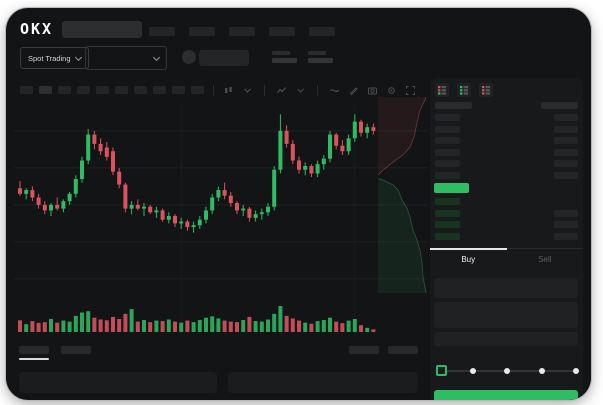 Image resolution: width=603 pixels, height=405 pixels. I want to click on tab-buy: Buy, so click(468, 259).